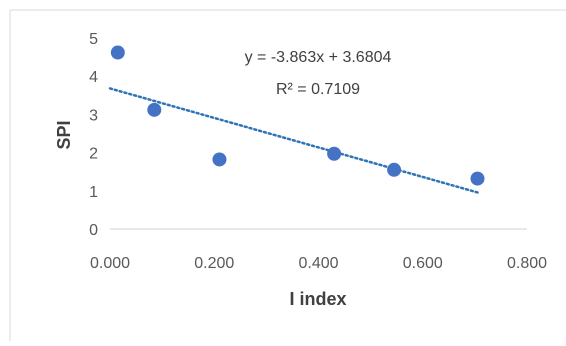  Describe the element at coordinates (93, 154) in the screenshot. I see `y-tick-label: 2` at that location.